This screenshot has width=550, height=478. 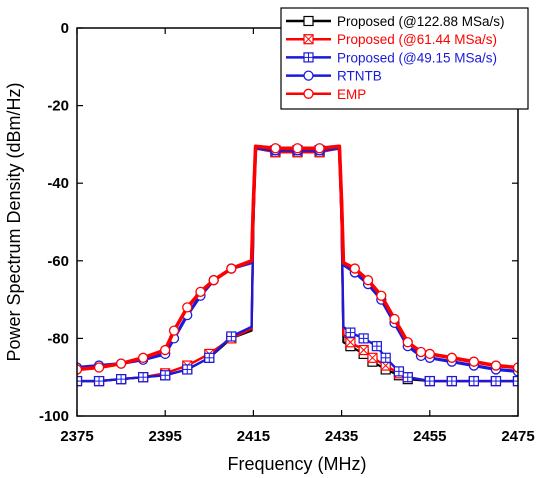 I want to click on x-tick-label: 2455, so click(x=429, y=436).